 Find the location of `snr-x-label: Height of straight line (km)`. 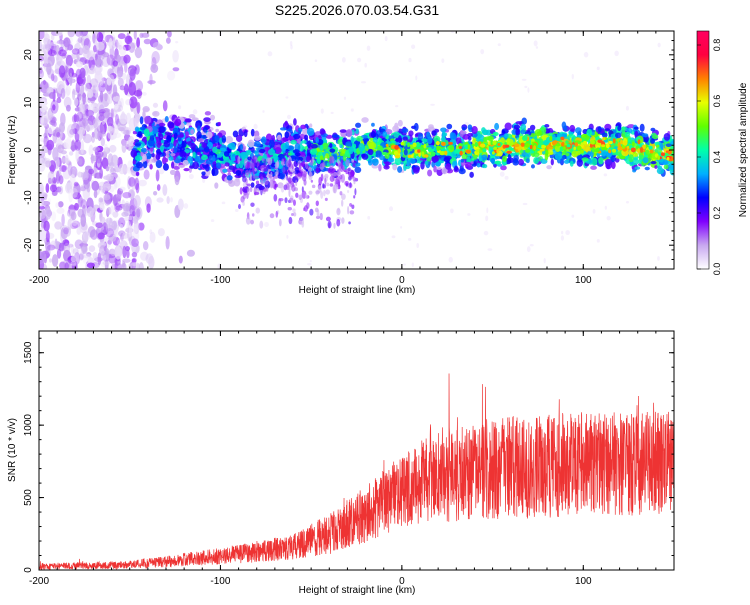

snr-x-label: Height of straight line (km) is located at coordinates (357, 590).